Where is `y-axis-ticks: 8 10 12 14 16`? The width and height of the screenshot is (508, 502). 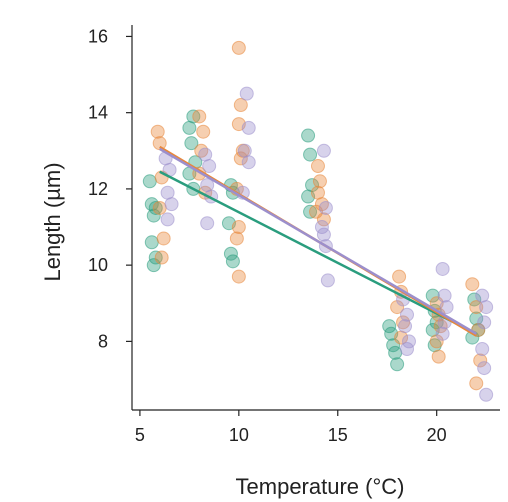 y-axis-ticks: 8 10 12 14 16 is located at coordinates (110, 188).